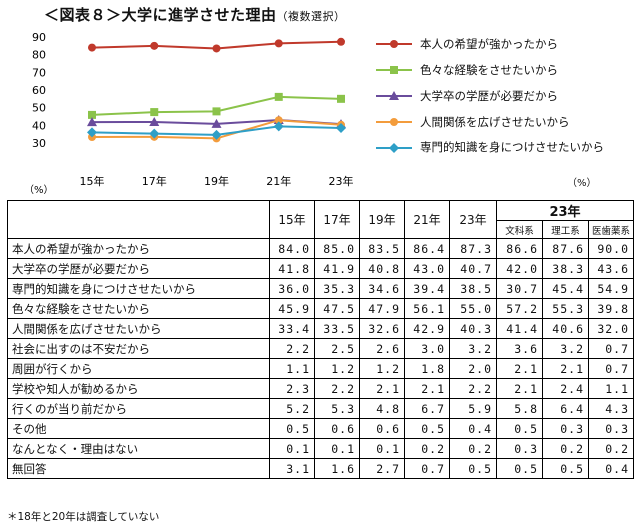  Describe the element at coordinates (495, 122) in the screenshot. I see `legend-label: 人間関係を広げさせたいから` at that location.